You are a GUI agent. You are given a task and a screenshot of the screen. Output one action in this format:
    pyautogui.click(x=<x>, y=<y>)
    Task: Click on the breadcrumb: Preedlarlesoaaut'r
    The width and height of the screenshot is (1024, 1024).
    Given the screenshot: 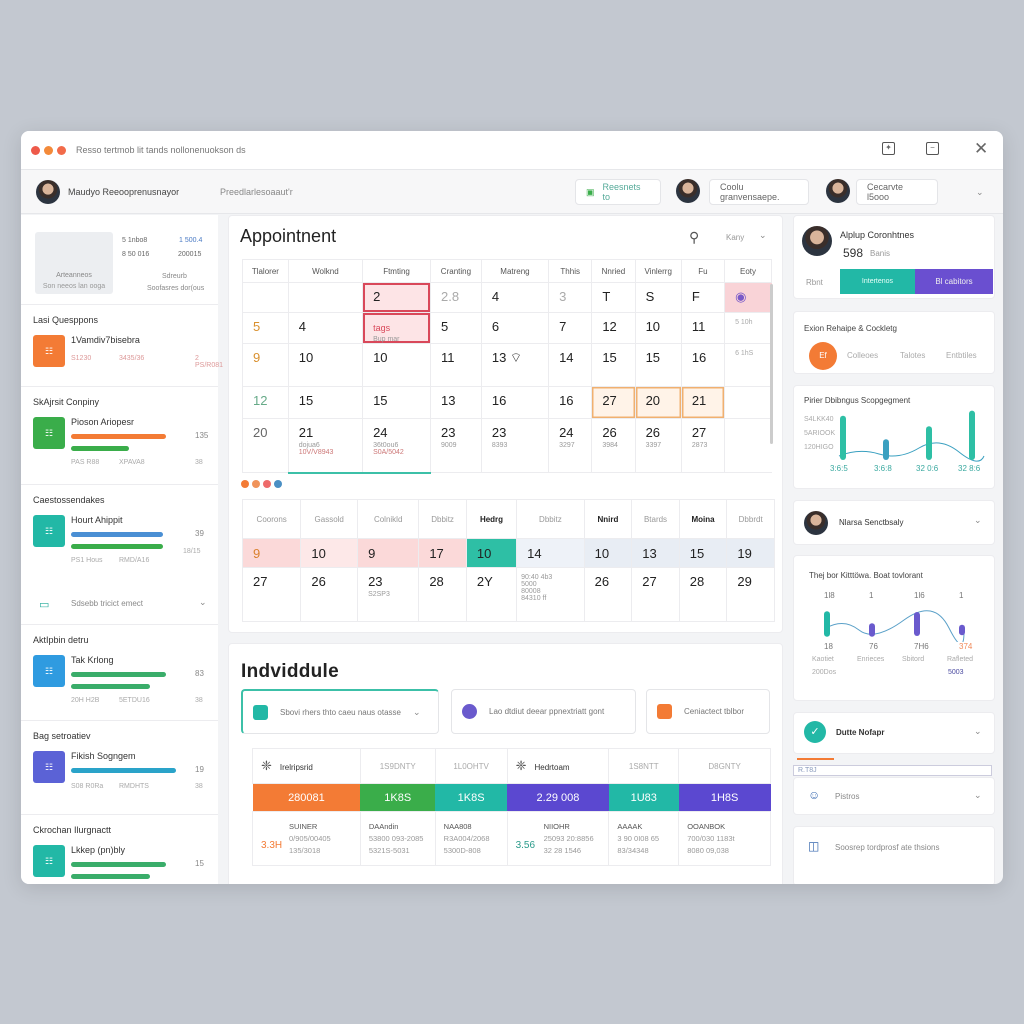 What is the action you would take?
    pyautogui.click(x=256, y=192)
    